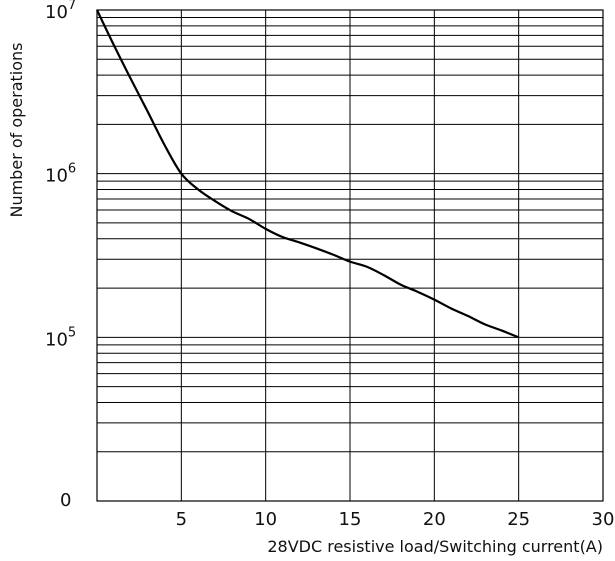 Image resolution: width=615 pixels, height=561 pixels. What do you see at coordinates (350, 519) in the screenshot?
I see `x-tick-label: 15` at bounding box center [350, 519].